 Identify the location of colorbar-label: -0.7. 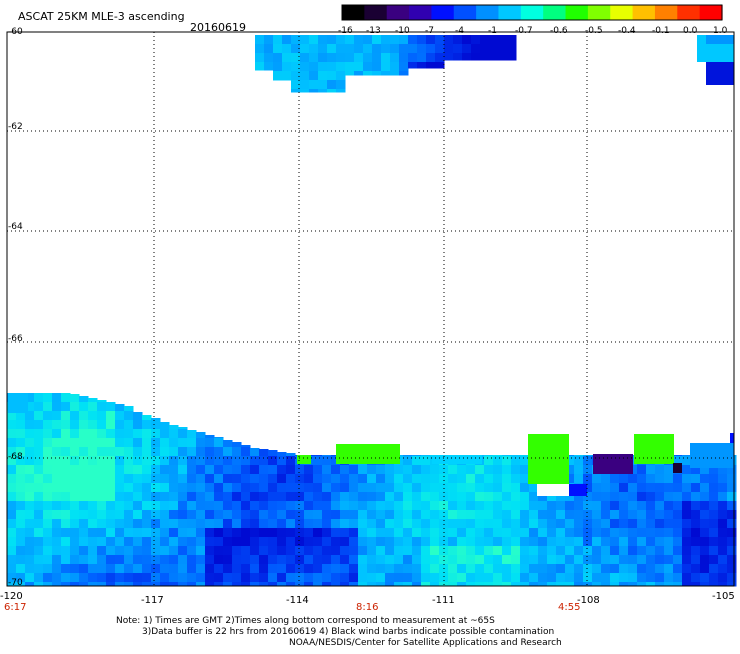
(524, 31).